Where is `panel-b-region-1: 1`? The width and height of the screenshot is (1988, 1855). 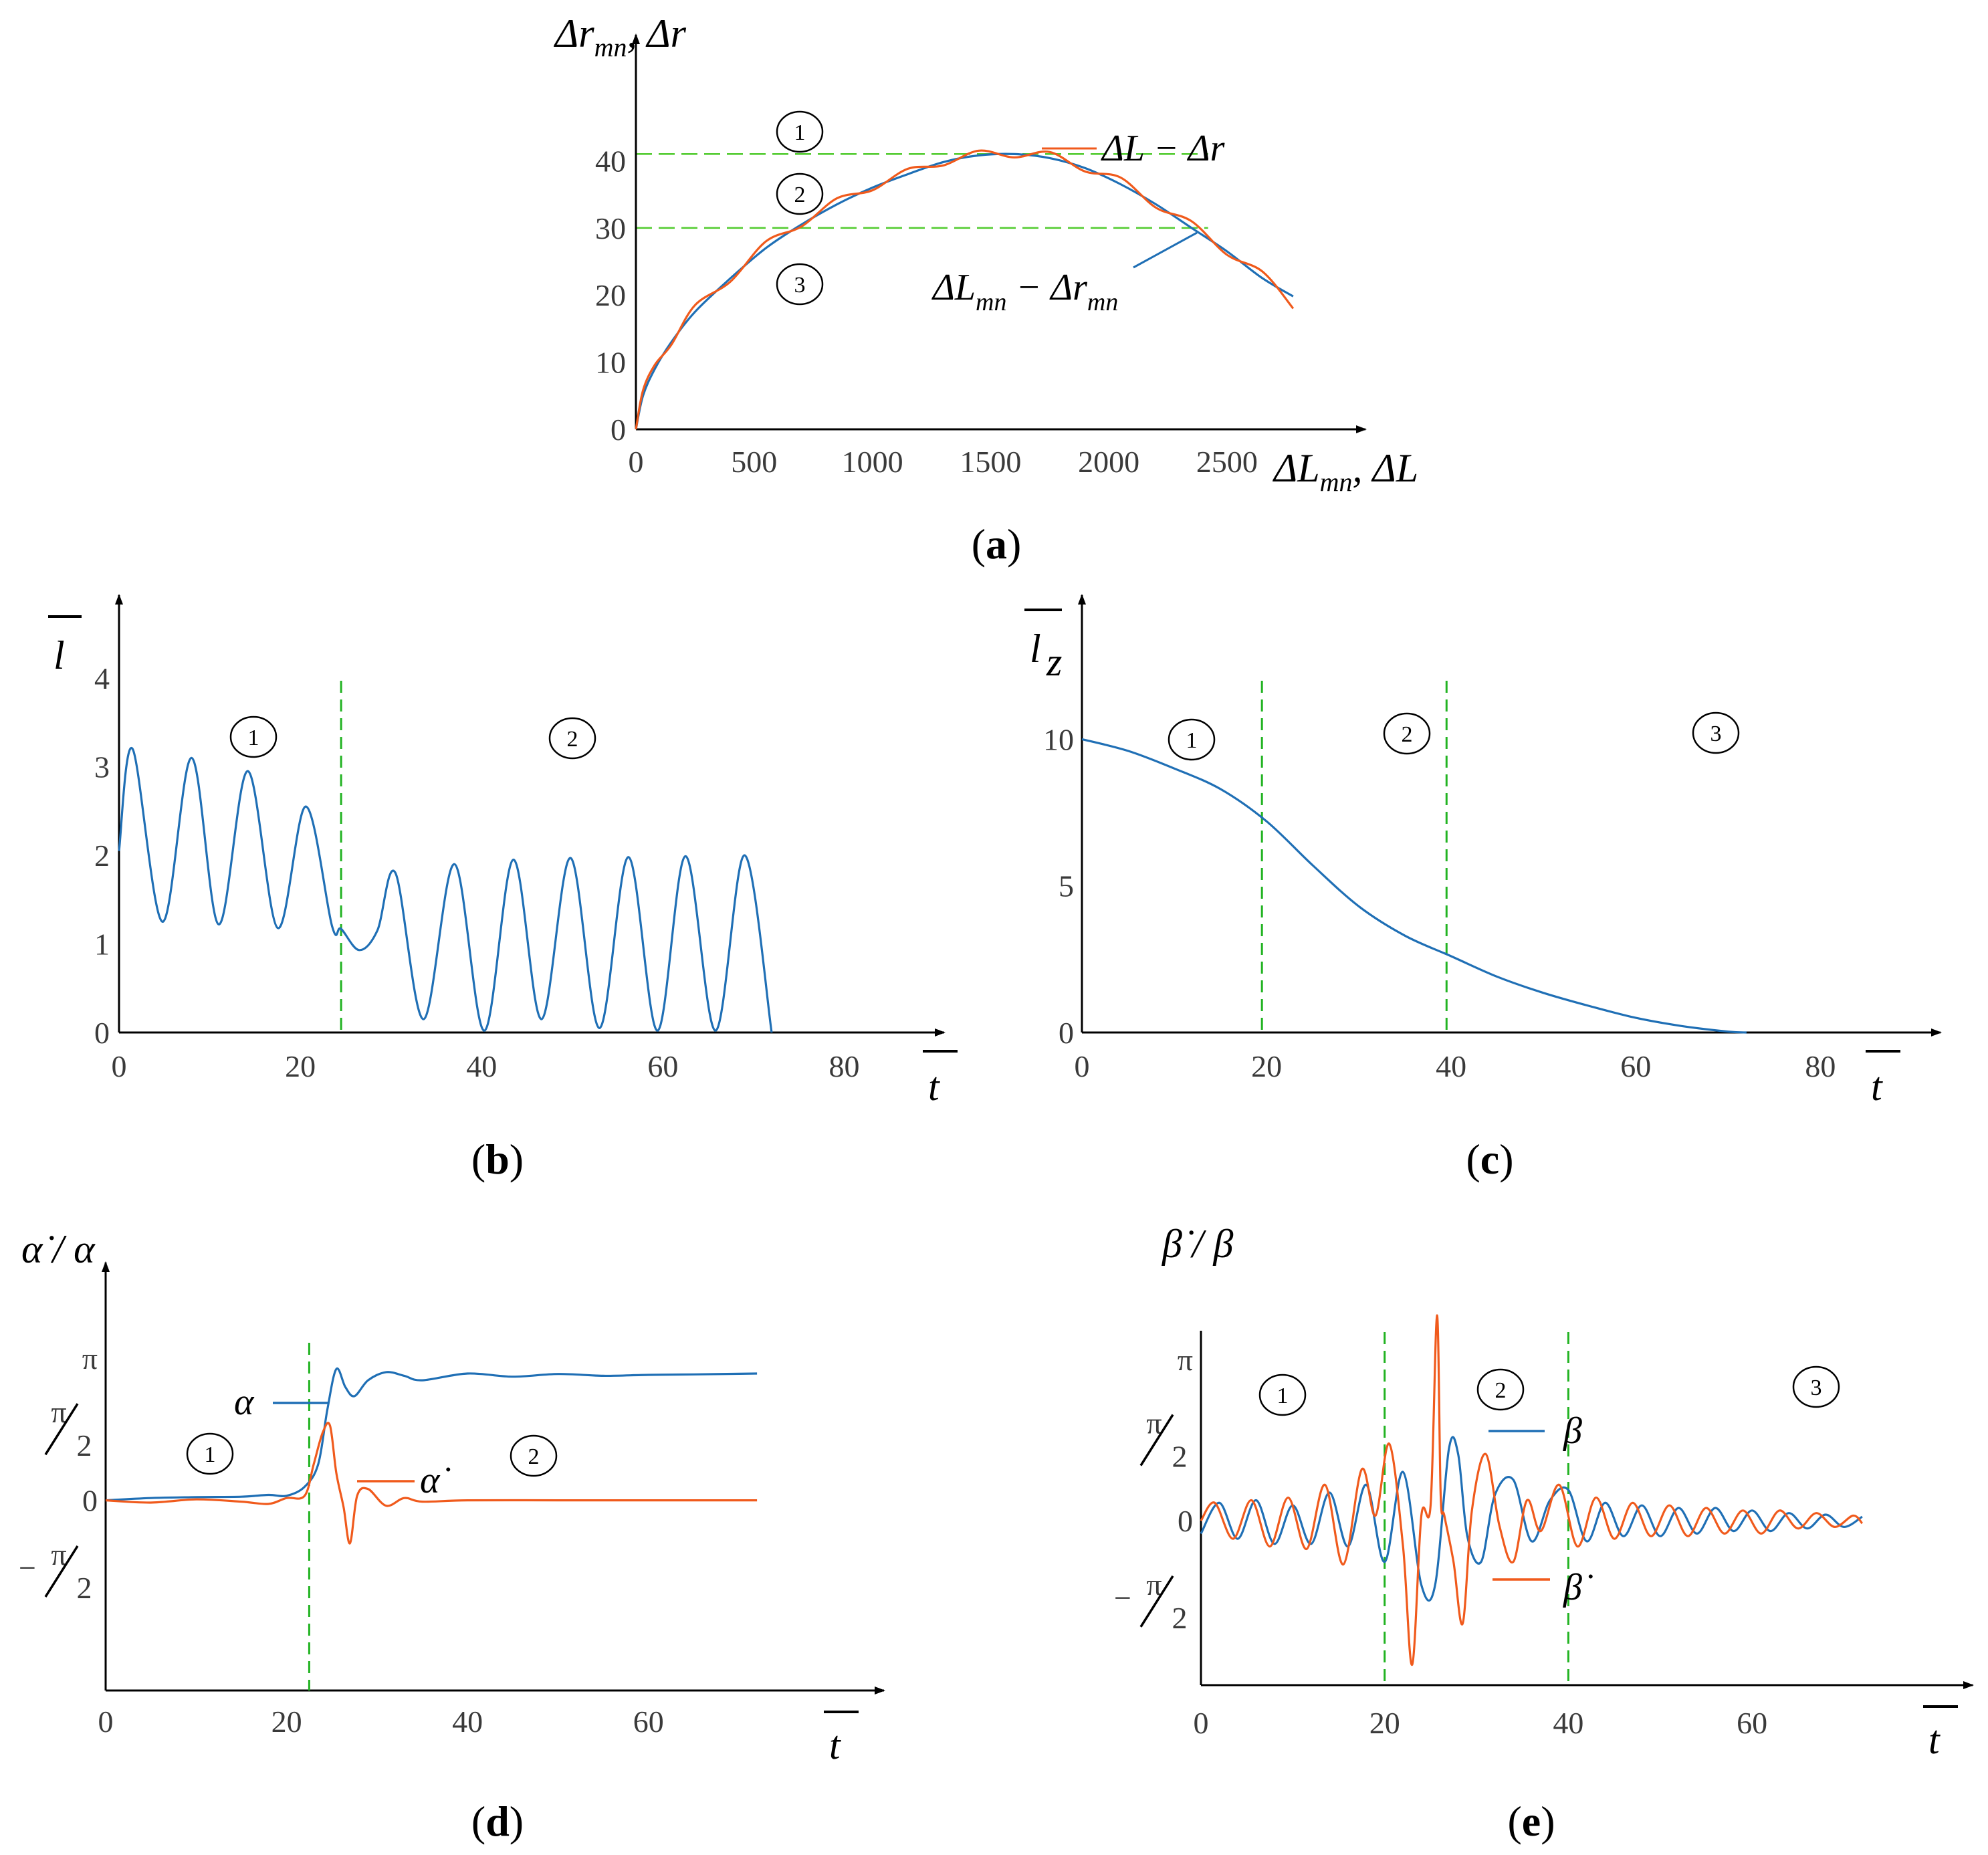 panel-b-region-1: 1 is located at coordinates (253, 737).